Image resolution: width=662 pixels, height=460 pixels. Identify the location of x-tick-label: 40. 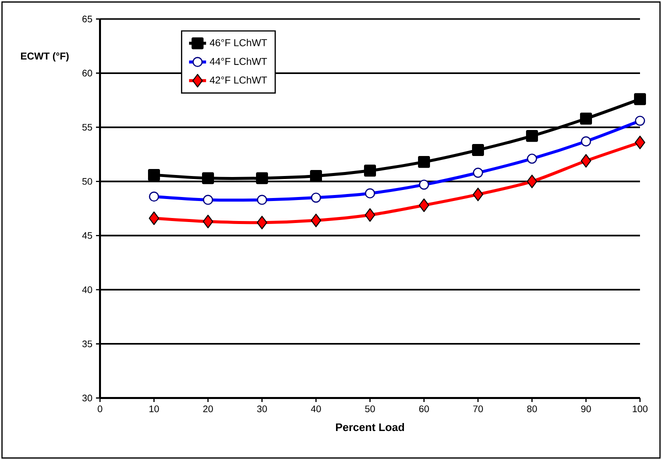
(315, 409).